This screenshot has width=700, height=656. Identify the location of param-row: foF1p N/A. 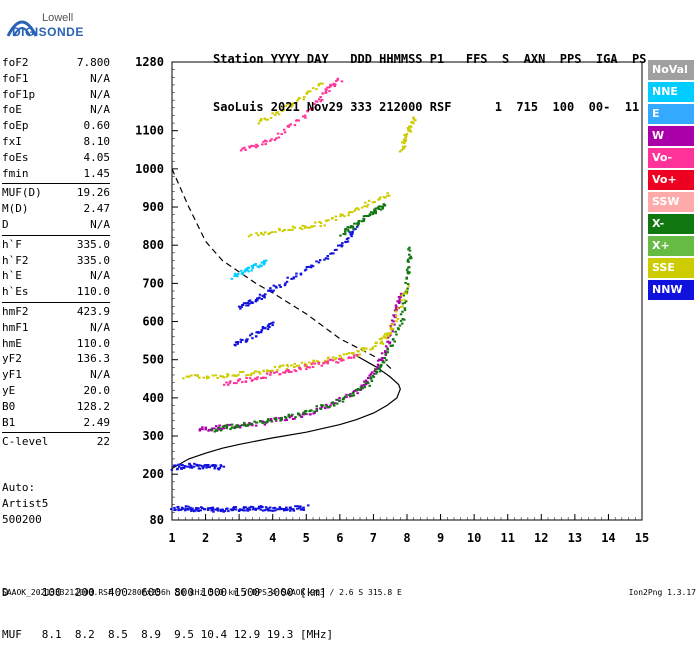
(56, 96).